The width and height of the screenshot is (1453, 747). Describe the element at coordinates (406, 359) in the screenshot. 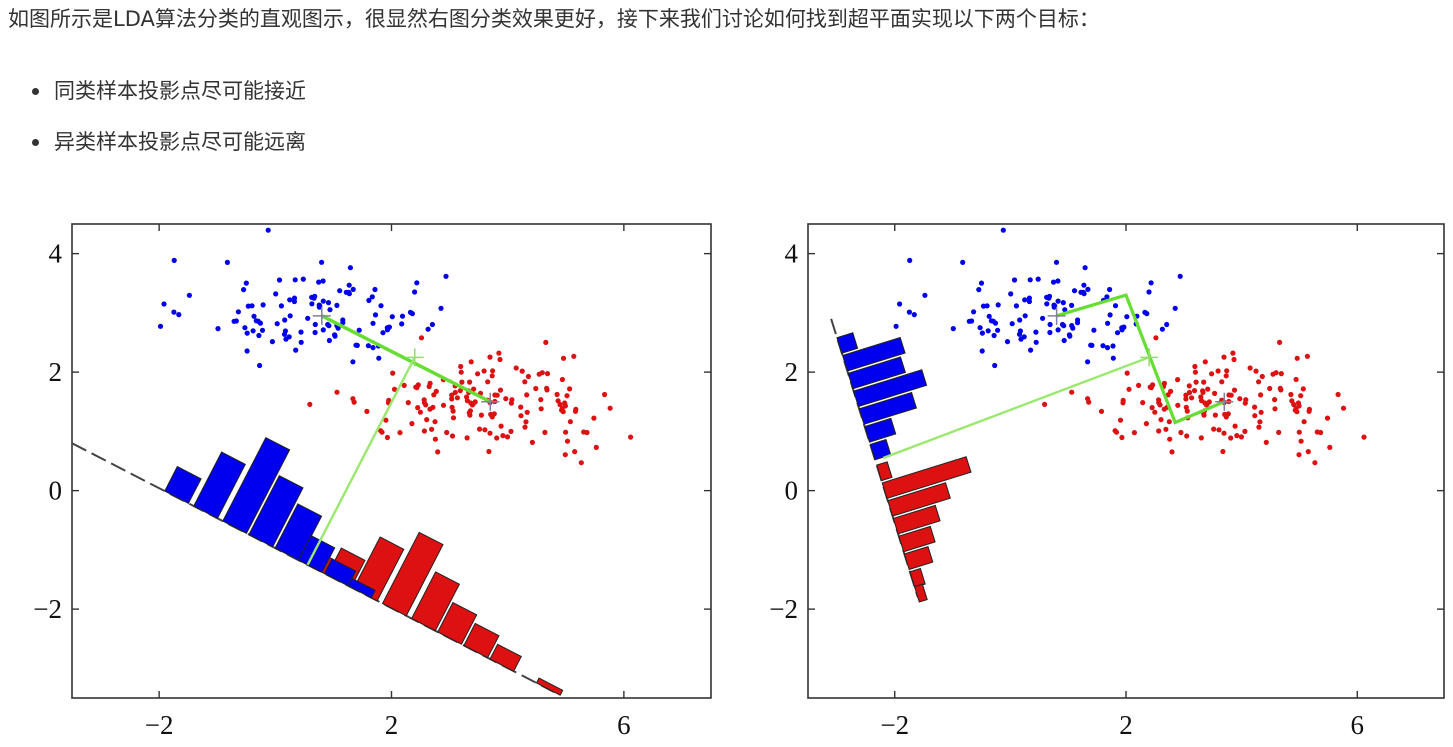

I see `left-mean-connector` at that location.